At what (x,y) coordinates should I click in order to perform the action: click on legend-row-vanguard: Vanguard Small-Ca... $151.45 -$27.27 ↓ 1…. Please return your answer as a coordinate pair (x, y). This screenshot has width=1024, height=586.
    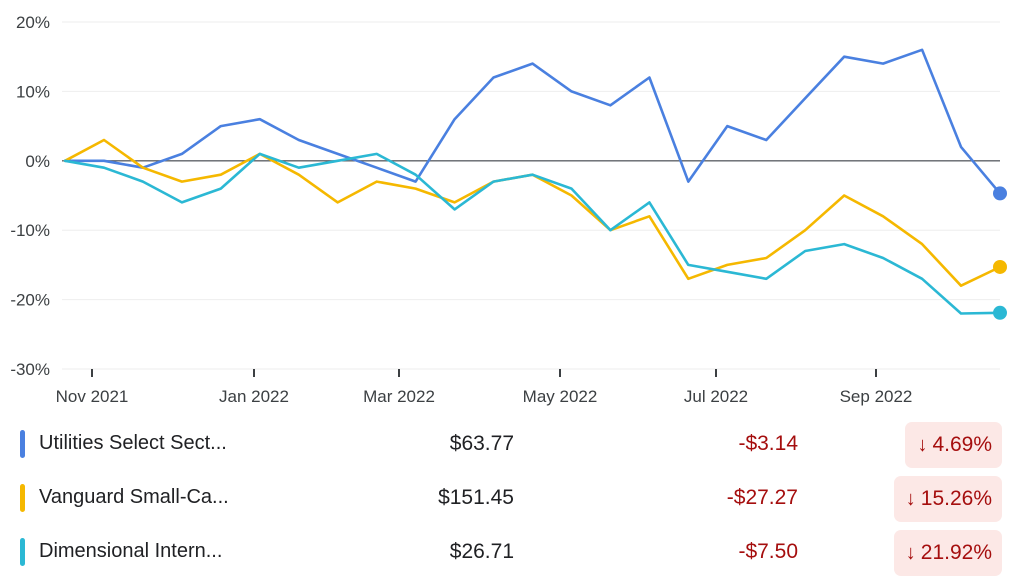
    Looking at the image, I should click on (512, 497).